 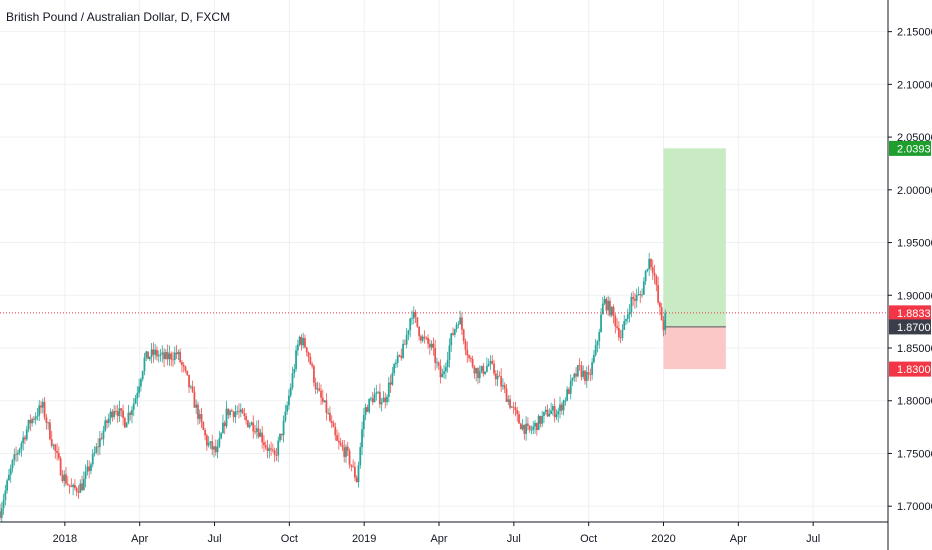 I want to click on price-tick-label: 1.85000, so click(x=914, y=349).